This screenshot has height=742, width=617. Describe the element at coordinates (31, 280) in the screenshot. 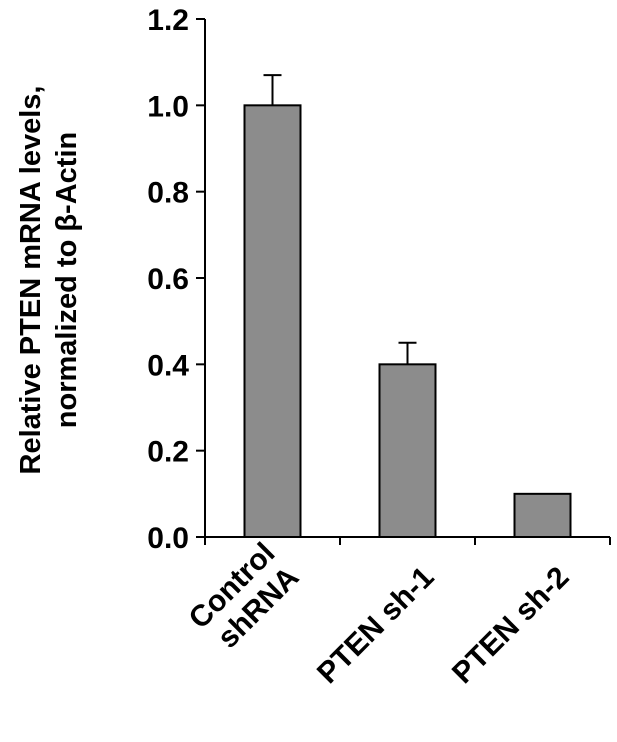

I see `y-axis-label-line: Relative PTEN mRNA levels,` at that location.